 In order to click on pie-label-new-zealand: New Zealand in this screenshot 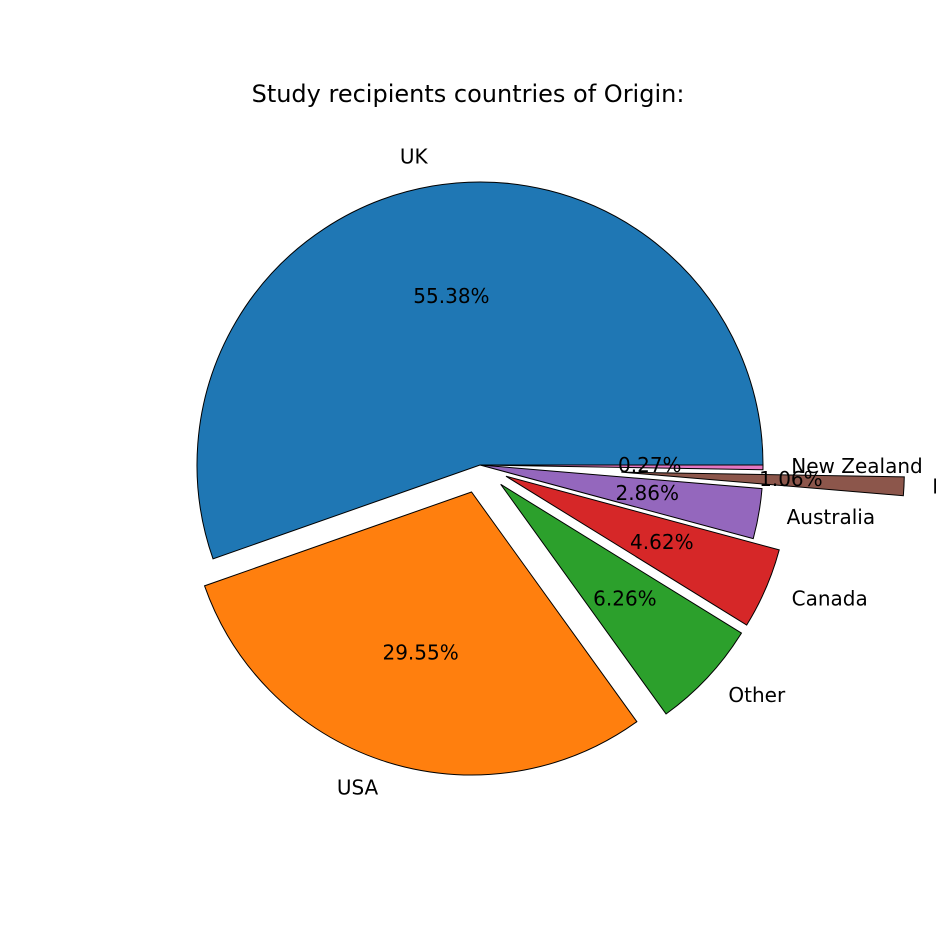, I will do `click(856, 466)`.